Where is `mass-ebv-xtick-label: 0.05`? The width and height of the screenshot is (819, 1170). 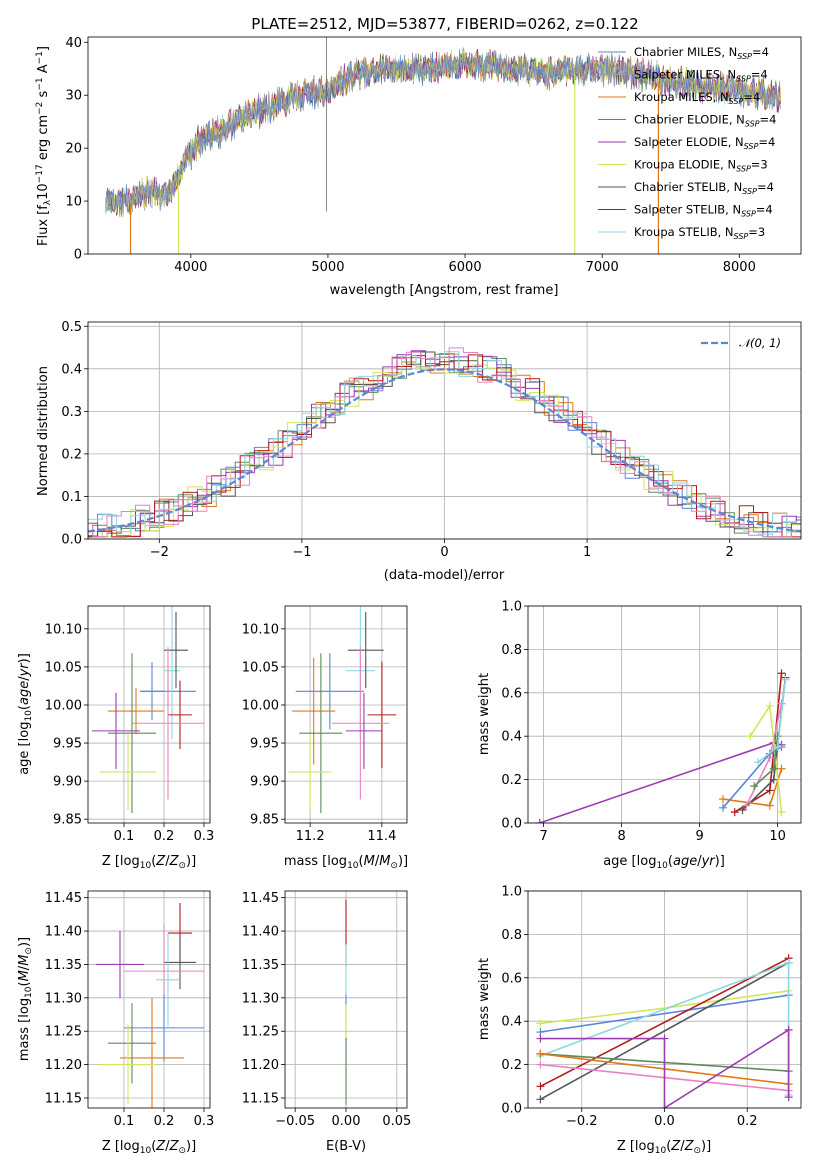
mass-ebv-xtick-label: 0.05 is located at coordinates (396, 1121).